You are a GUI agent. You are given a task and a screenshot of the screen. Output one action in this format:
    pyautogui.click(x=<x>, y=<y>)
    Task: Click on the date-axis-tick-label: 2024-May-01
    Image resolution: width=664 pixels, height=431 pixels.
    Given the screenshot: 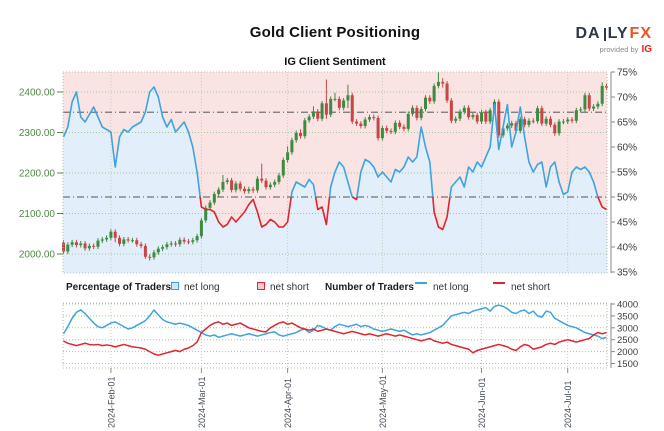 What is the action you would take?
    pyautogui.click(x=383, y=401)
    